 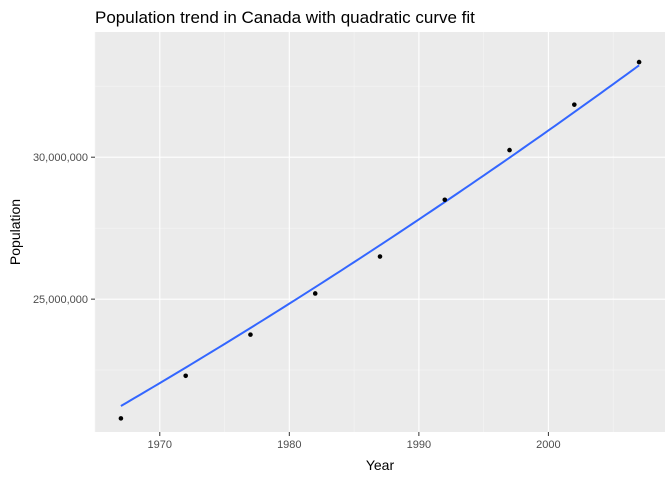 What do you see at coordinates (289, 445) in the screenshot?
I see `x-tick-label: 1980` at bounding box center [289, 445].